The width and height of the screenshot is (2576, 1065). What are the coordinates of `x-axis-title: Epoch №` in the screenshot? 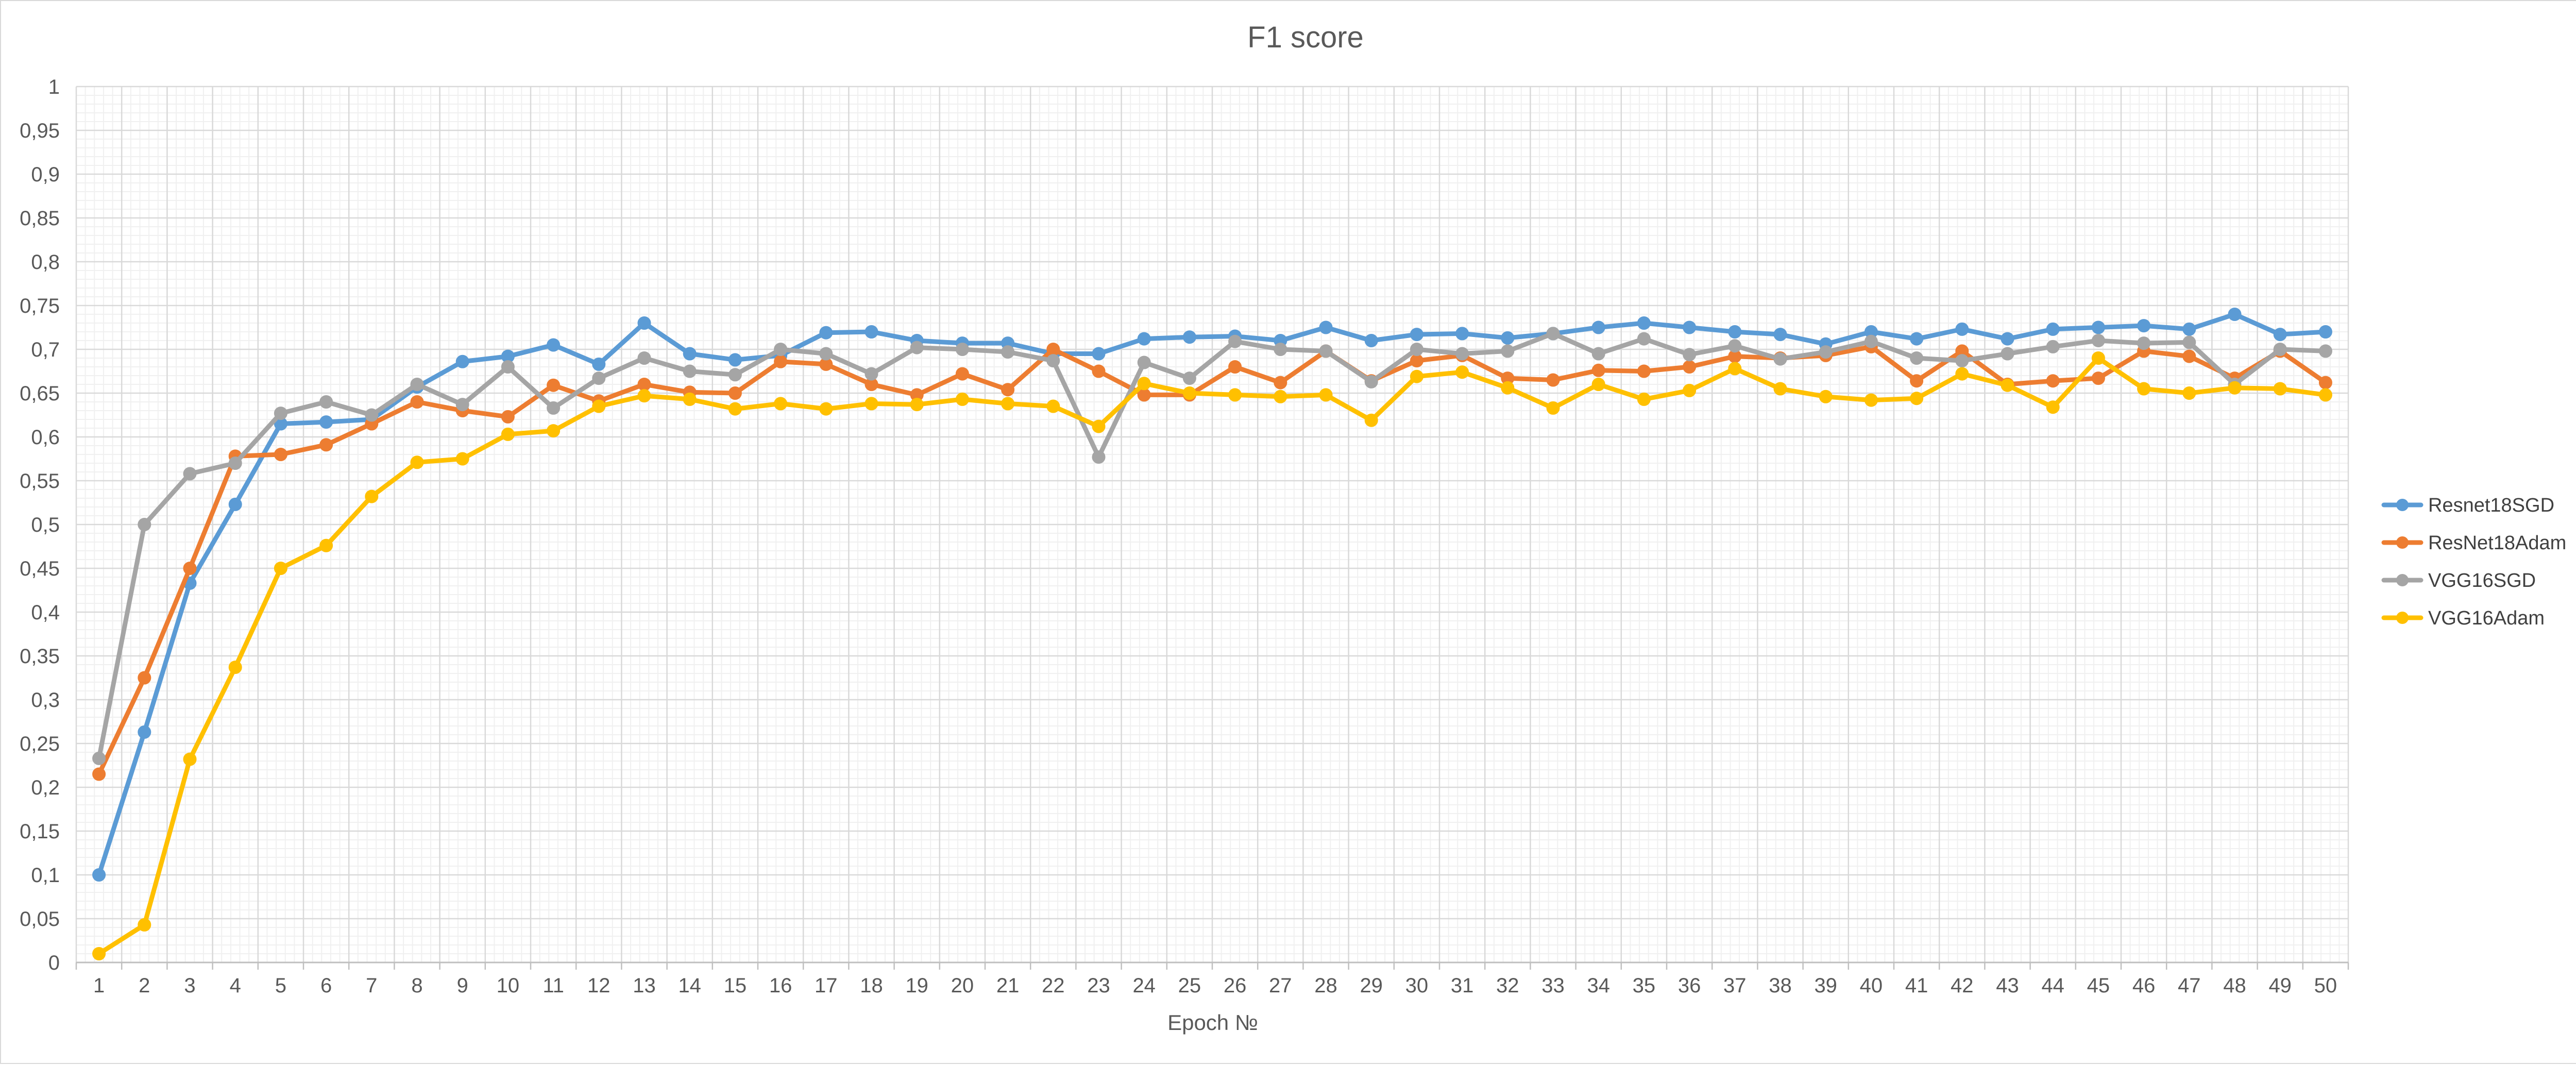 It's located at (1212, 1022).